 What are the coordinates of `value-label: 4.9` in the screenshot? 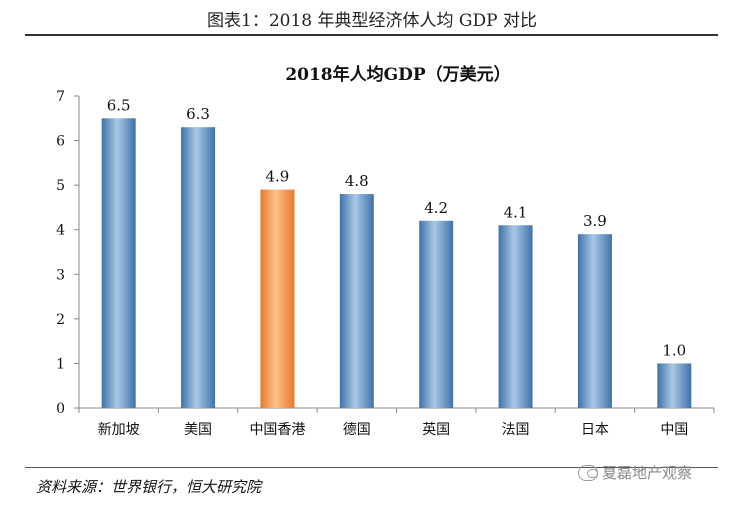 It's located at (278, 177).